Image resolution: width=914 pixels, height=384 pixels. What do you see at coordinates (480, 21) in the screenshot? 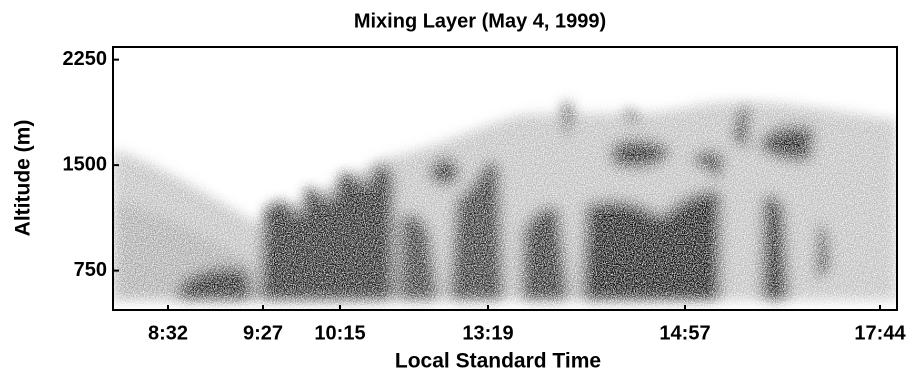
I see `chart-title: Mixing Layer (May 4, 1999)` at bounding box center [480, 21].